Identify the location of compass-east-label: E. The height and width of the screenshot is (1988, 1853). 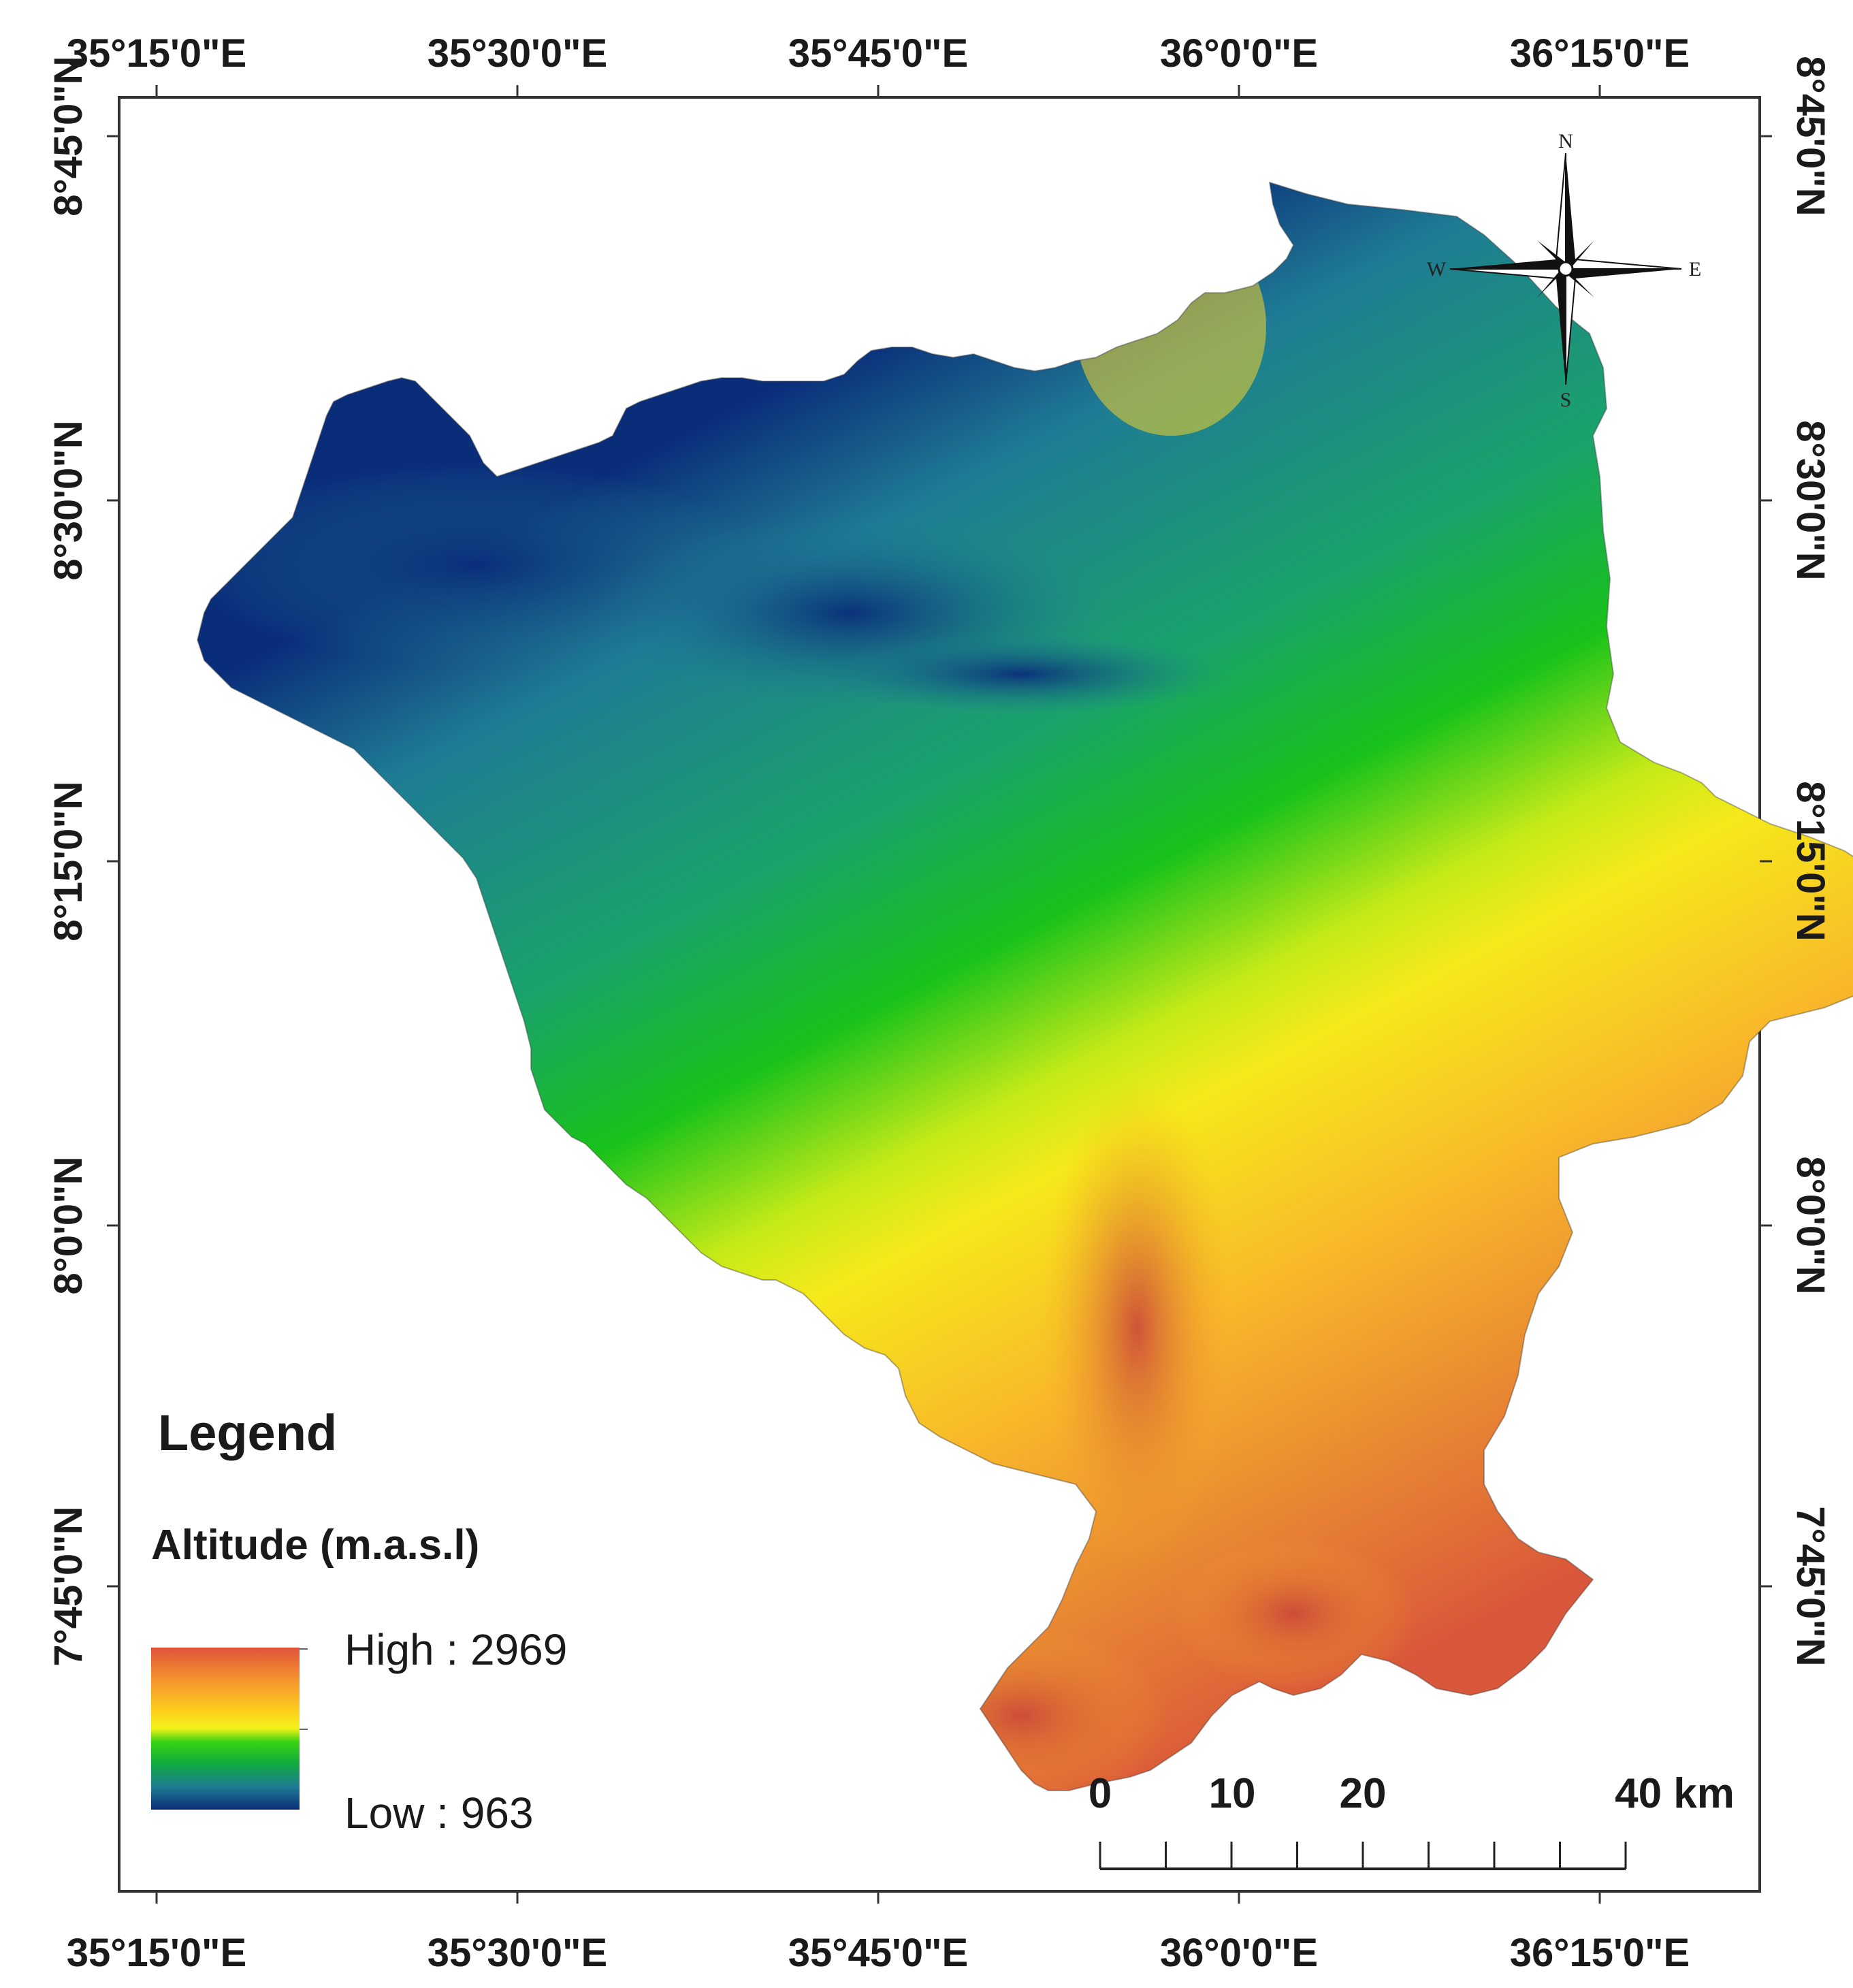
(1695, 269).